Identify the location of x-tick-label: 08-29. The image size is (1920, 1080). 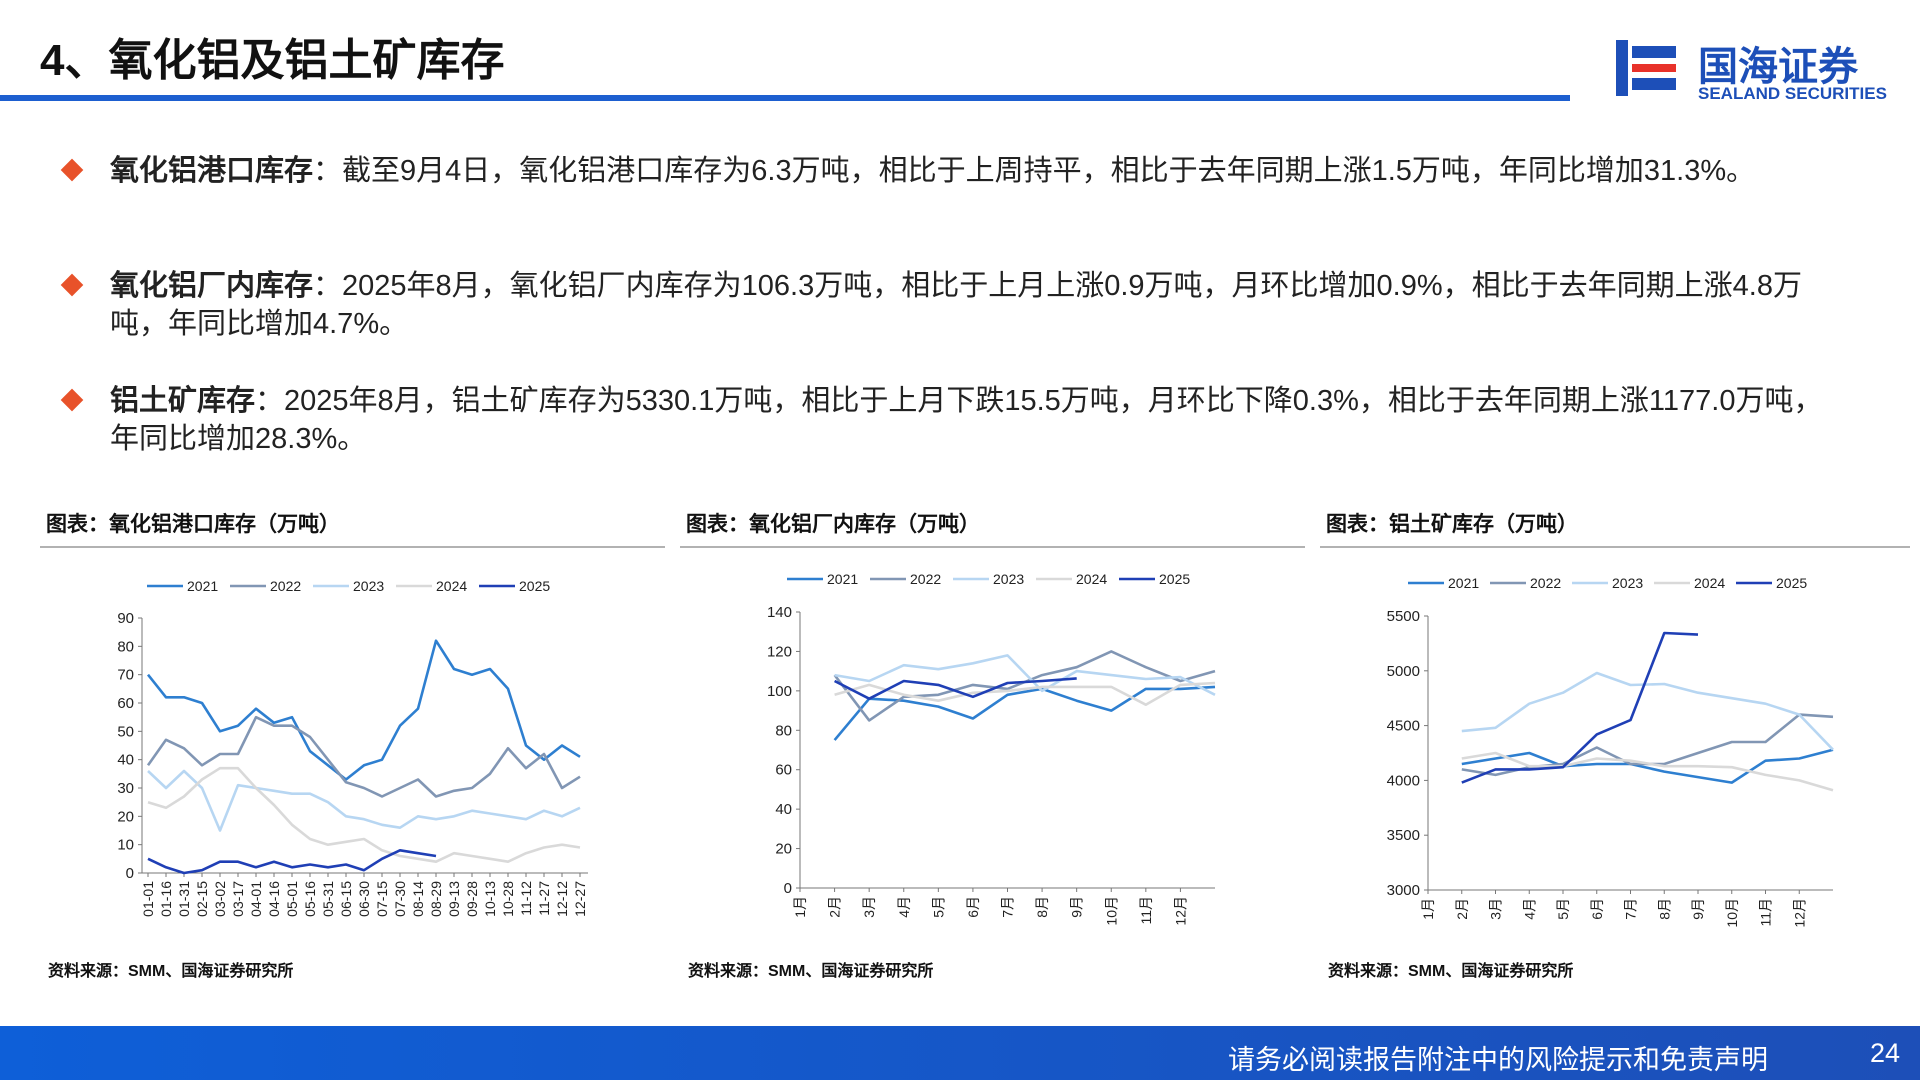
(436, 899).